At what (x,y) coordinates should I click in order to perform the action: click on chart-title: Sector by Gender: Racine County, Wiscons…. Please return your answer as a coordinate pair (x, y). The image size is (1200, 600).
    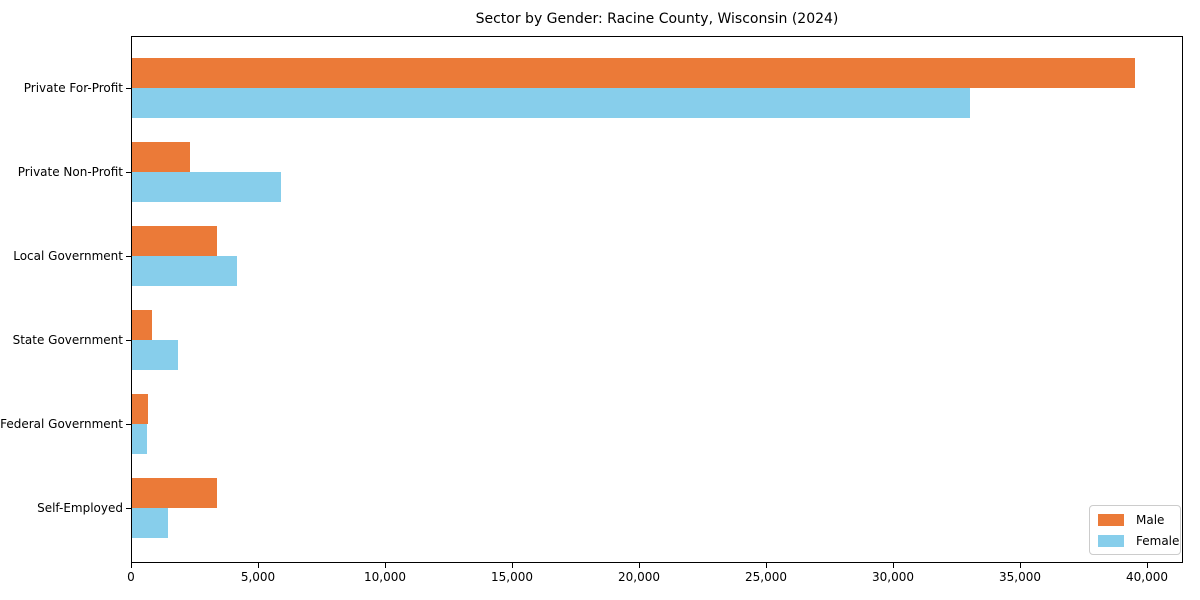
    Looking at the image, I should click on (657, 19).